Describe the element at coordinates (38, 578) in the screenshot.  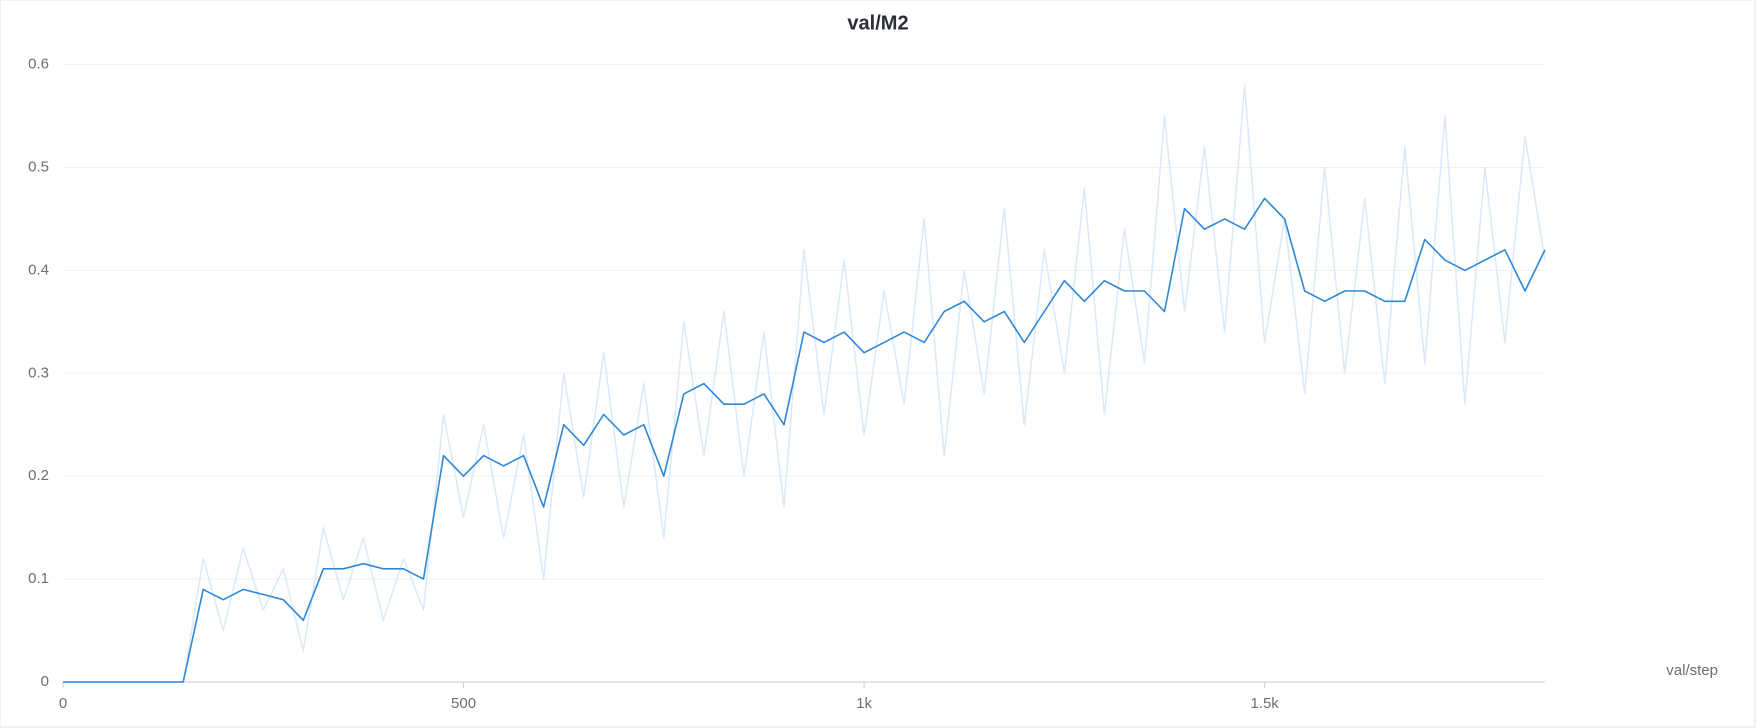
I see `y-tick-label: 0.1` at that location.